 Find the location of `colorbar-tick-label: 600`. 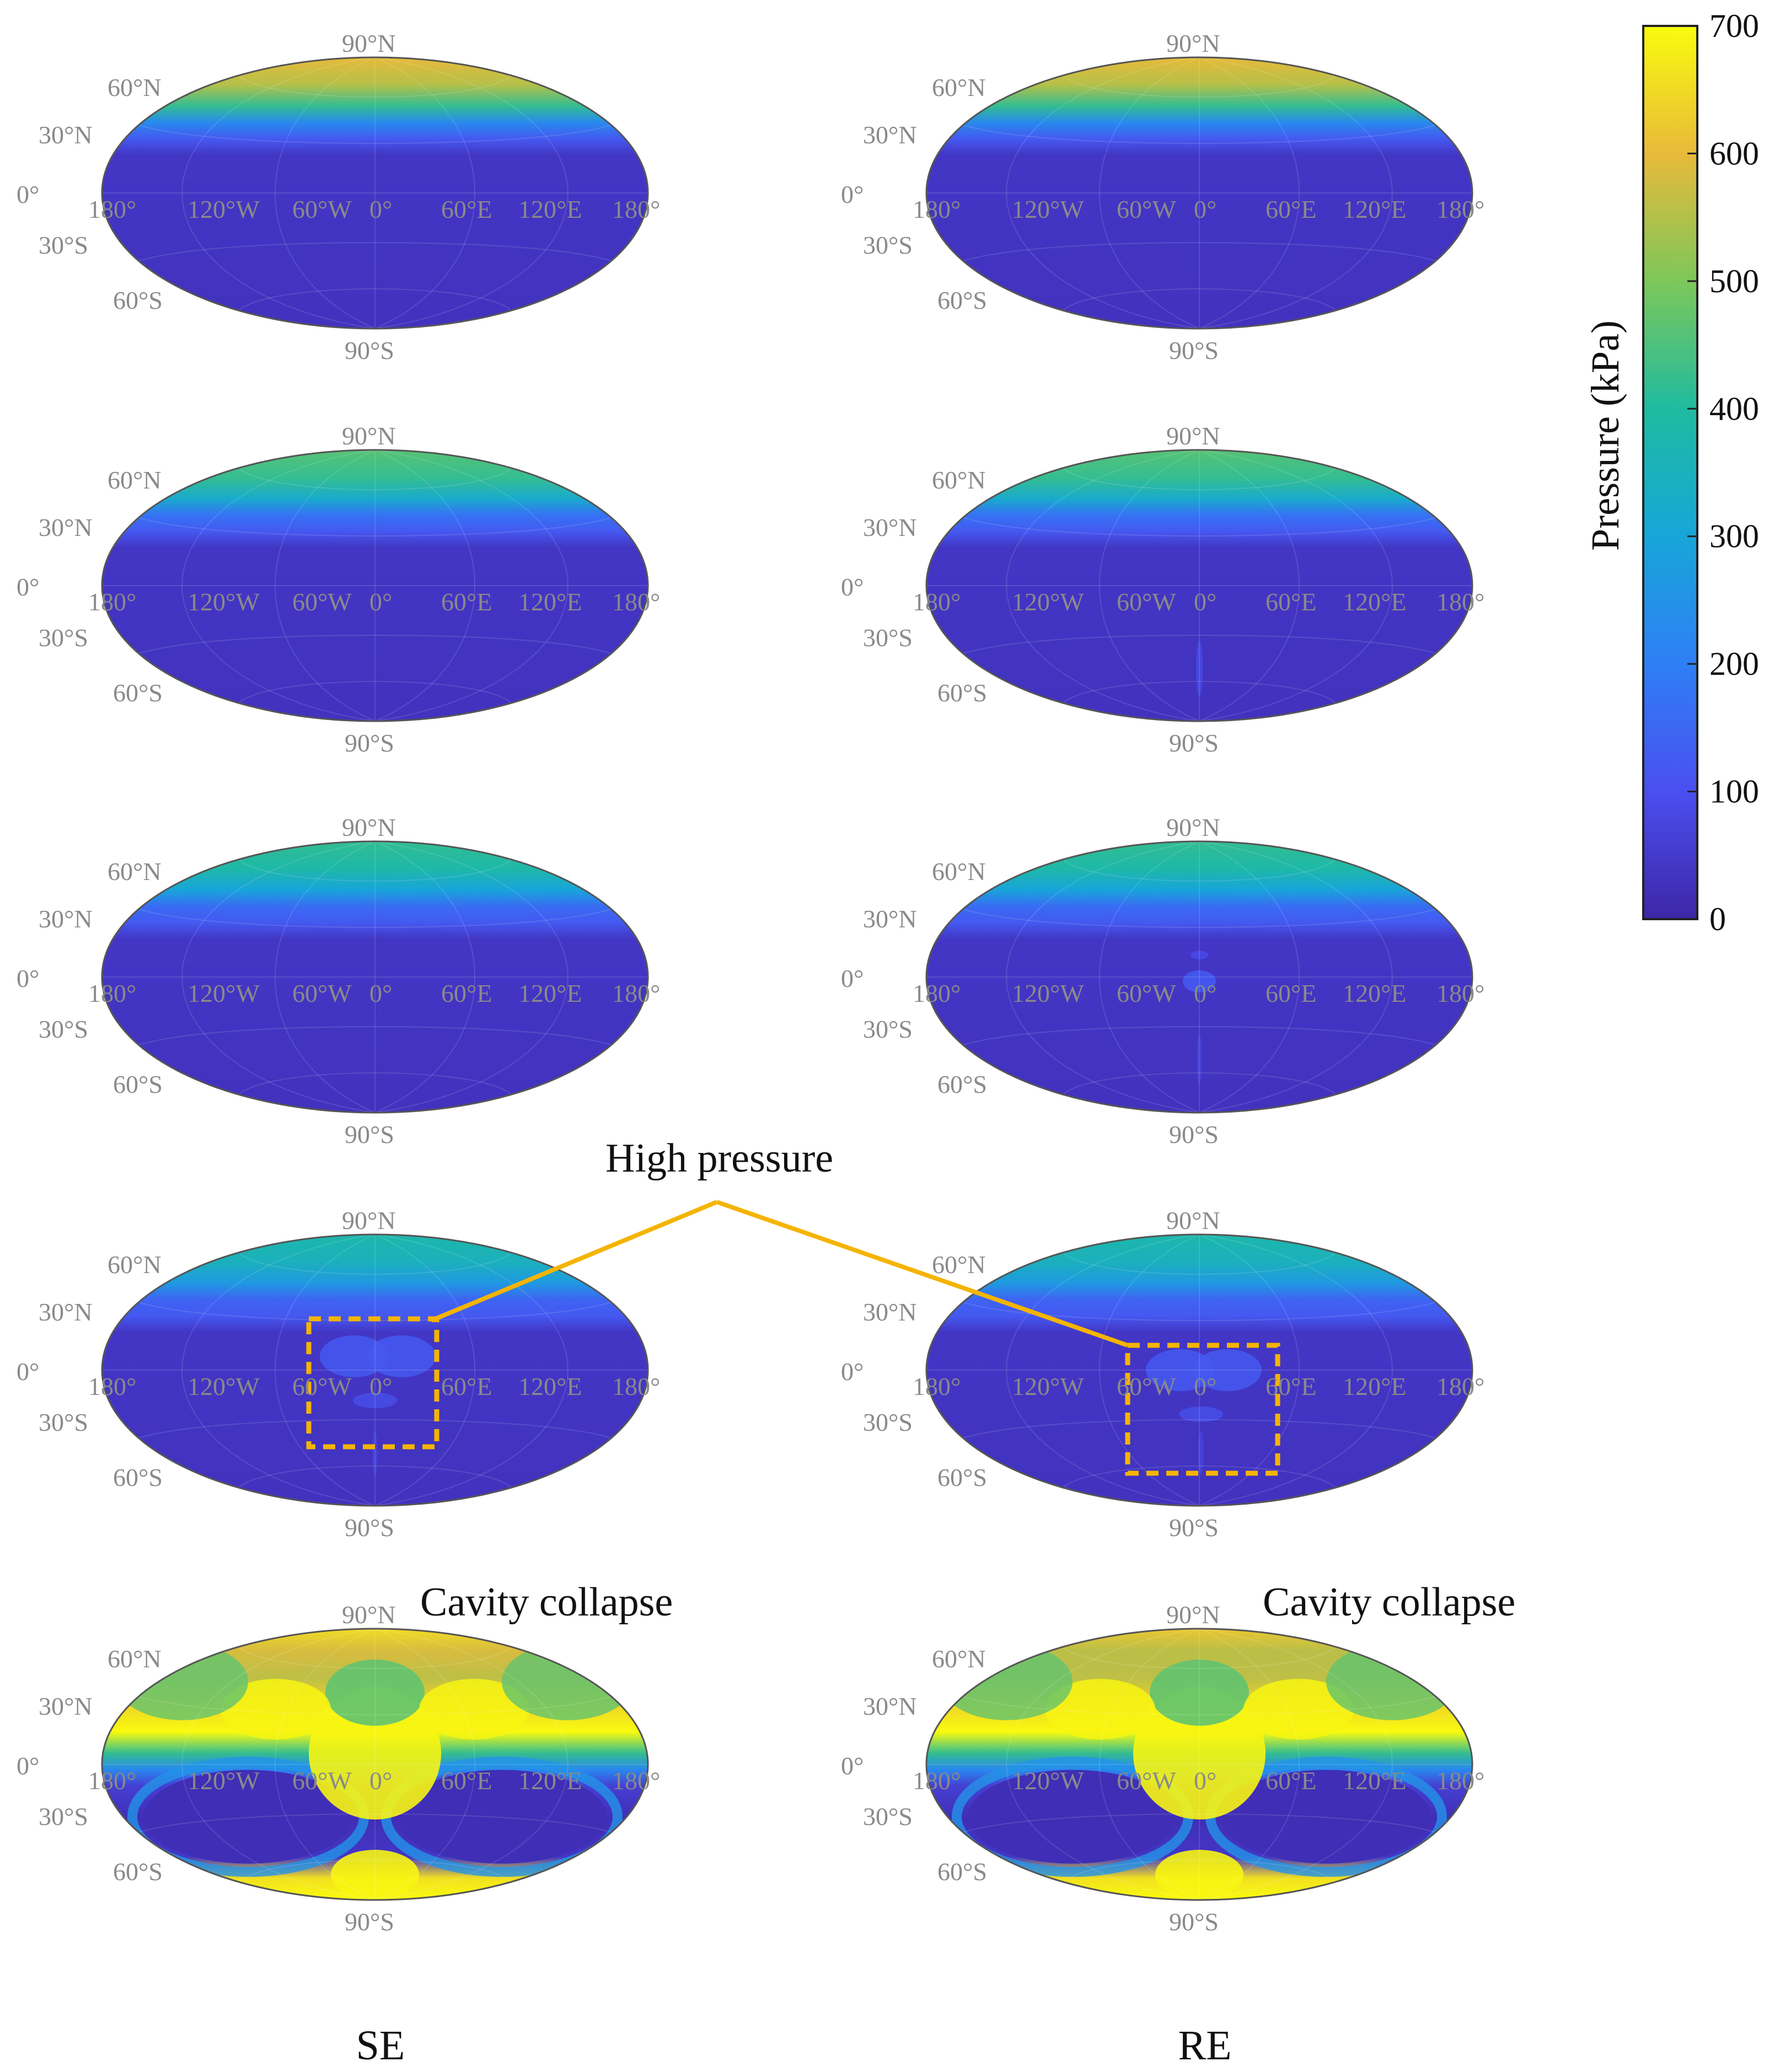

colorbar-tick-label: 600 is located at coordinates (1734, 153).